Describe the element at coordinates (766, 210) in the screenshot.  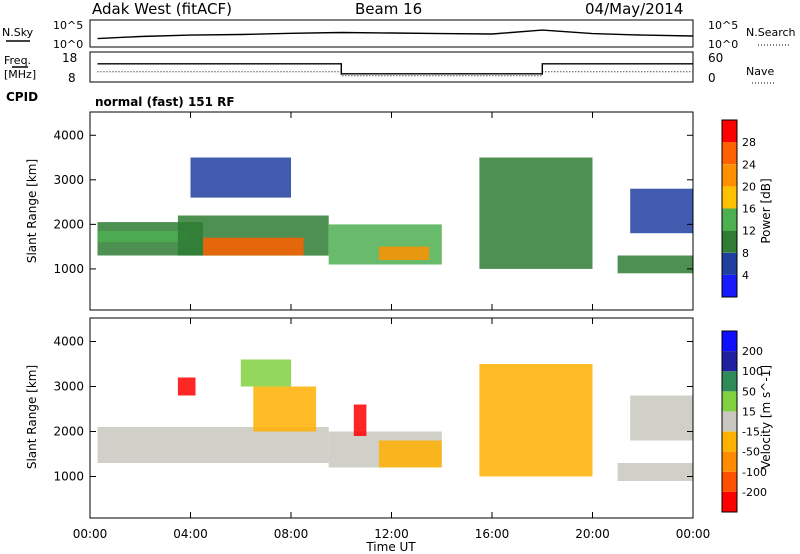
I see `power-colorbar-label: Power [dB]` at that location.